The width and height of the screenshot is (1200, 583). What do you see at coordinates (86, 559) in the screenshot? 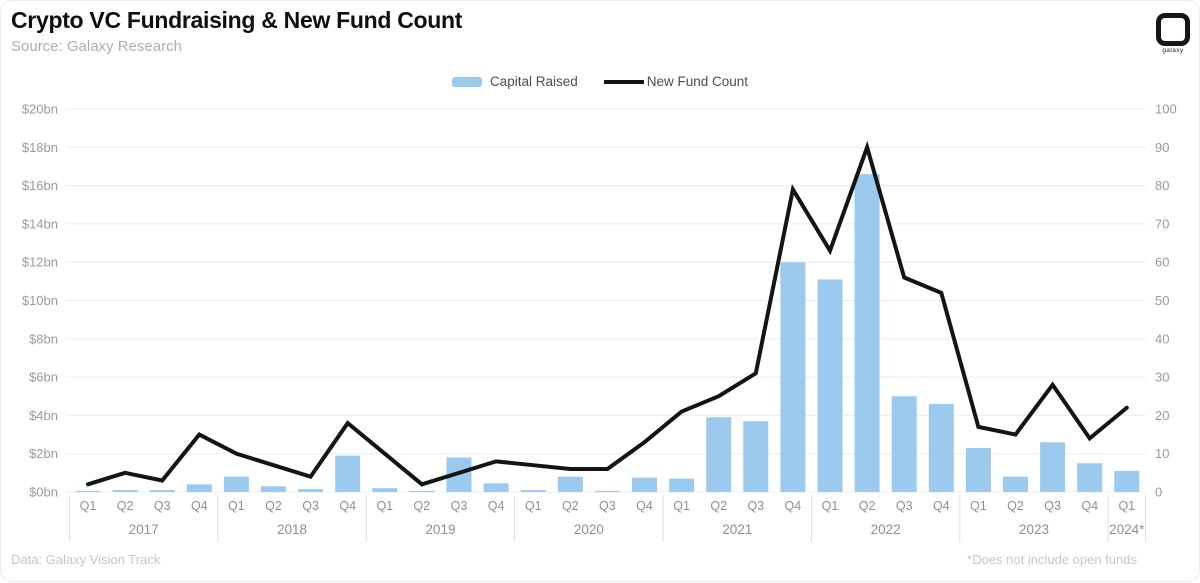
I see `data-attribution: Data: Galaxy Vision Track` at bounding box center [86, 559].